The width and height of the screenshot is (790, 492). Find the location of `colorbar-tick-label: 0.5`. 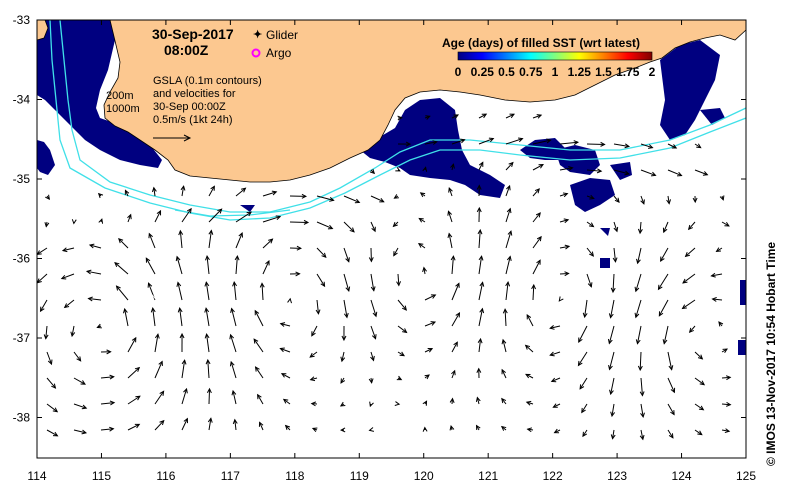

colorbar-tick-label: 0.5 is located at coordinates (506, 72).